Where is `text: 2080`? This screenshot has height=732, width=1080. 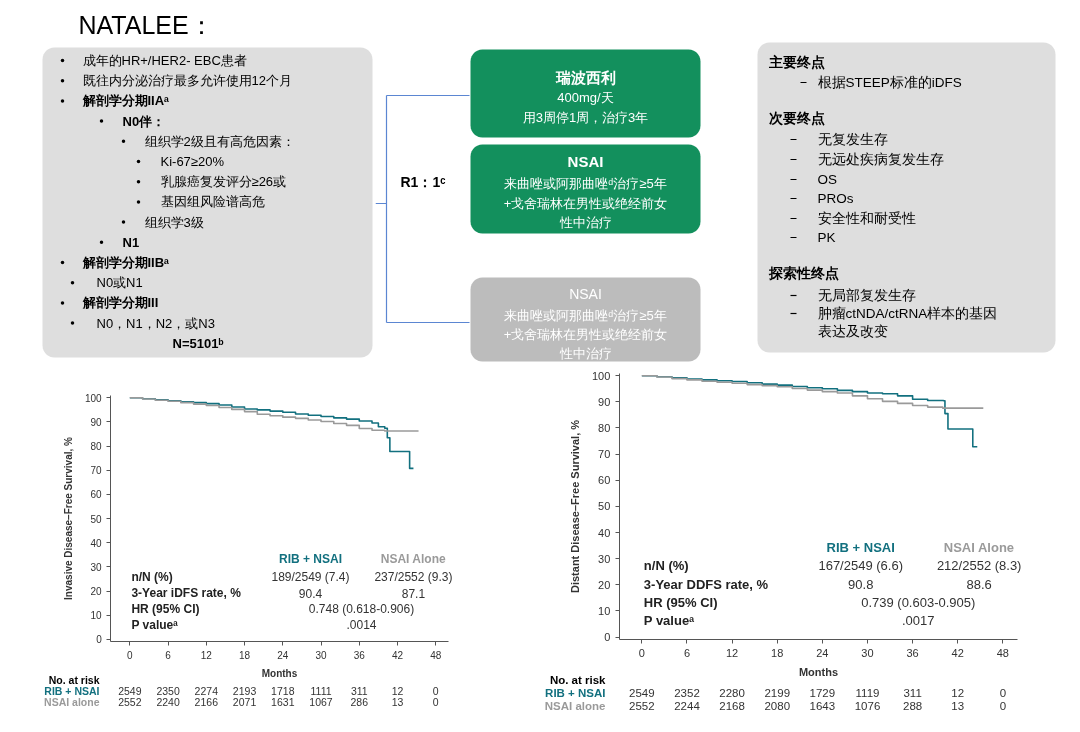 text: 2080 is located at coordinates (777, 705).